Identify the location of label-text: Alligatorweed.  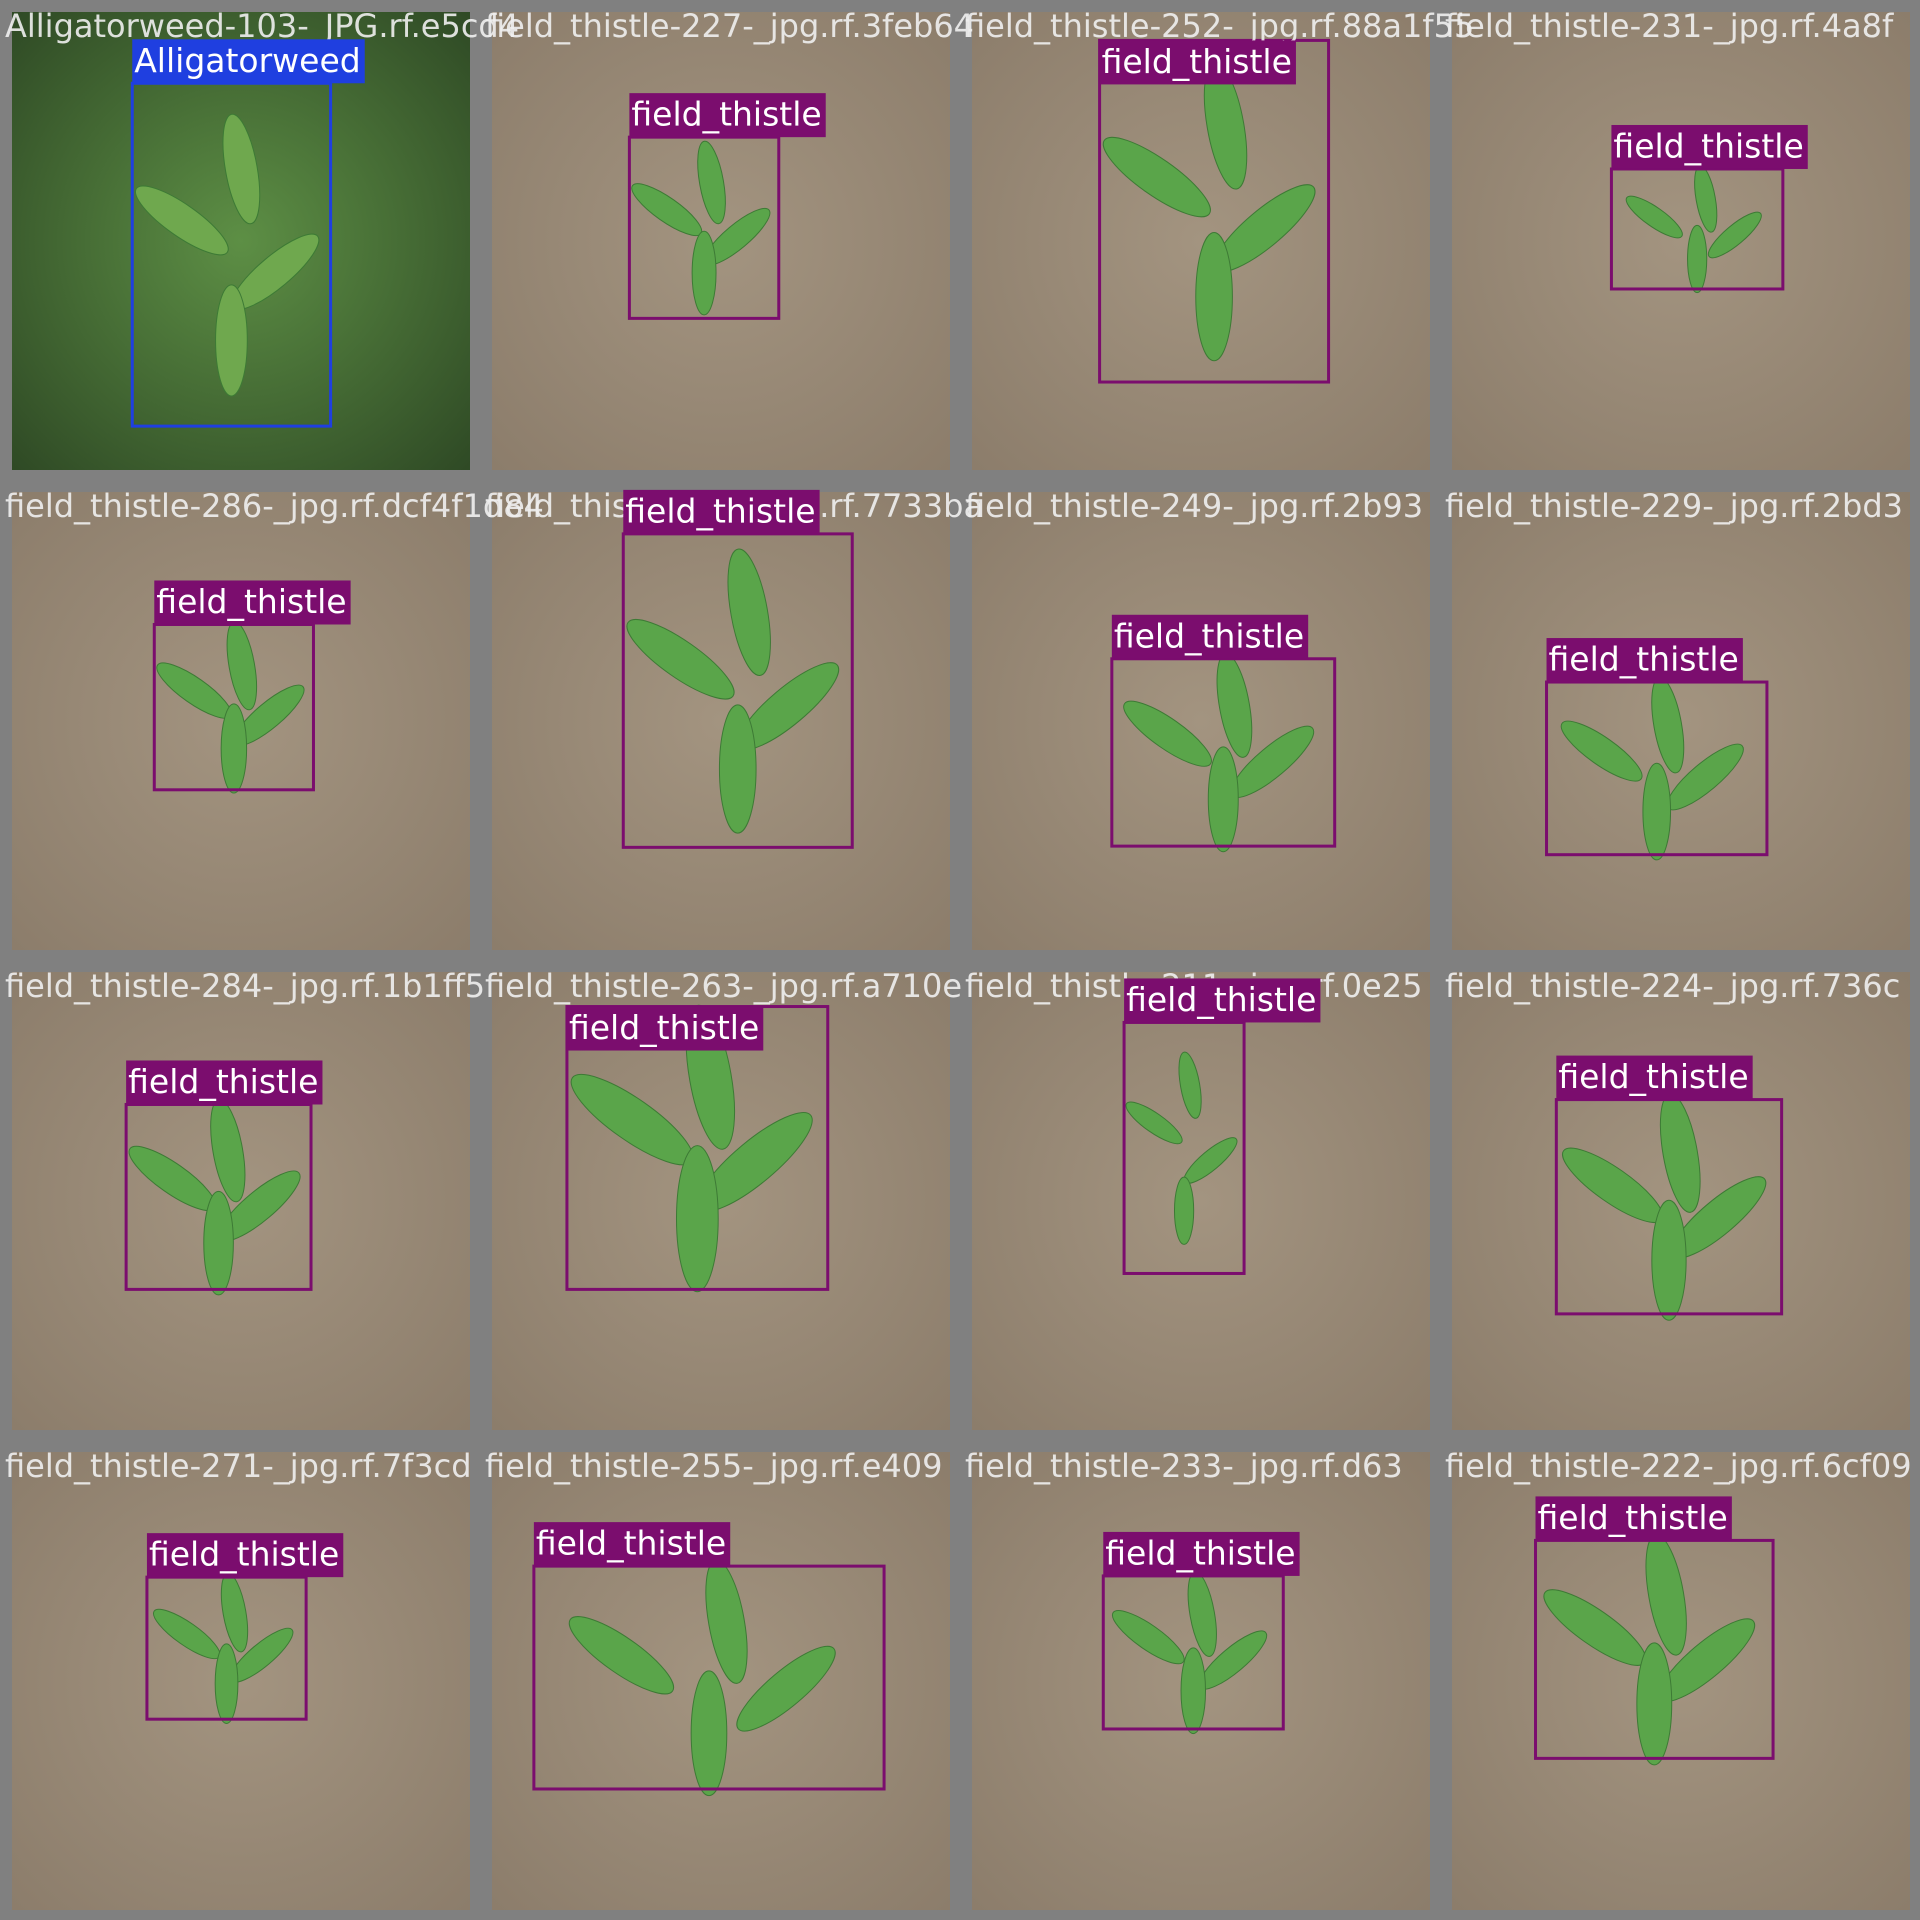
(247, 60).